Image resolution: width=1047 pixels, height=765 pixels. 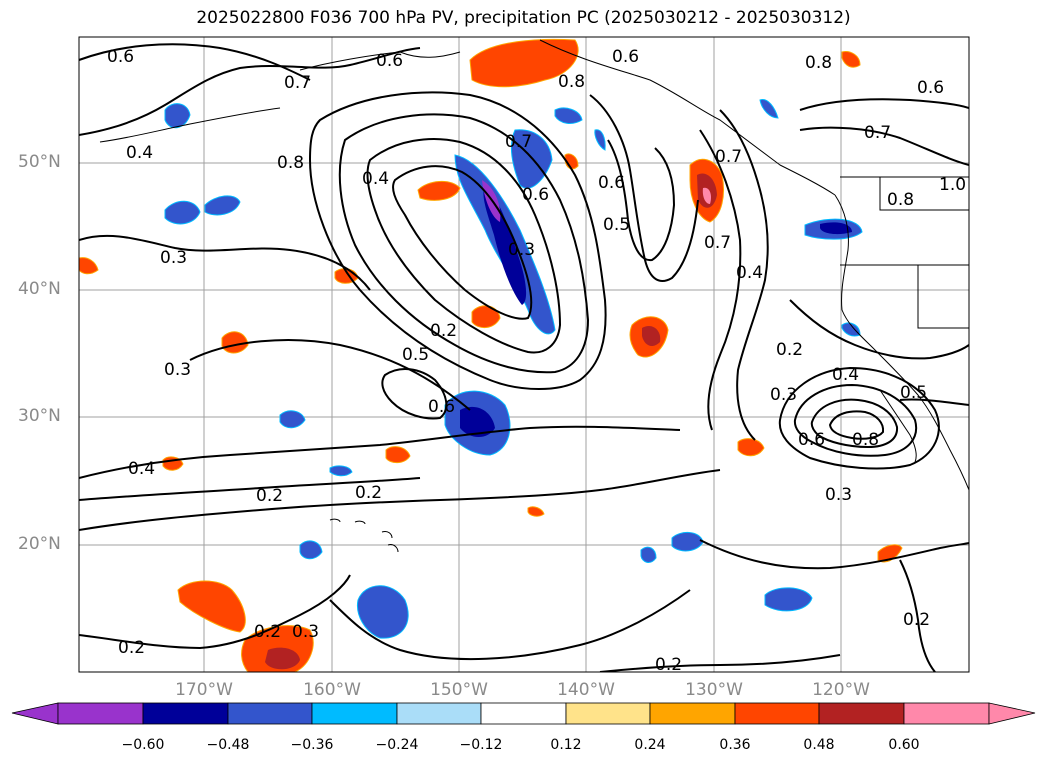 I want to click on contour-02-low, so click(x=215, y=612).